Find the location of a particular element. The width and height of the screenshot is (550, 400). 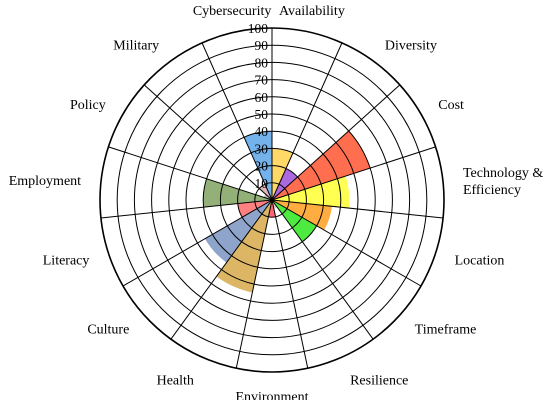

sector-timeframe is located at coordinates (294, 221).